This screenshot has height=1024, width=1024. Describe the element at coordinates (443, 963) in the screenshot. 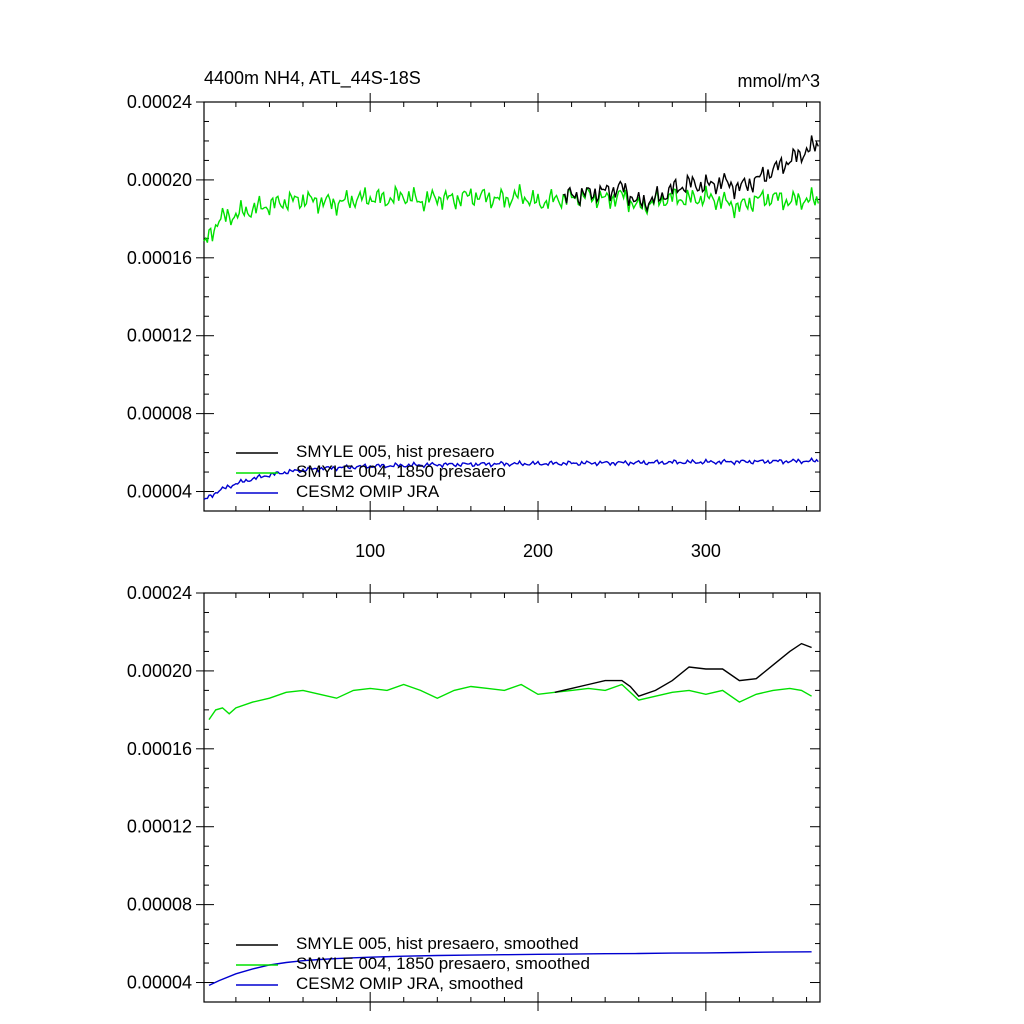

I see `legend-label: SMYLE 004, 1850 presaero, smoothed` at that location.